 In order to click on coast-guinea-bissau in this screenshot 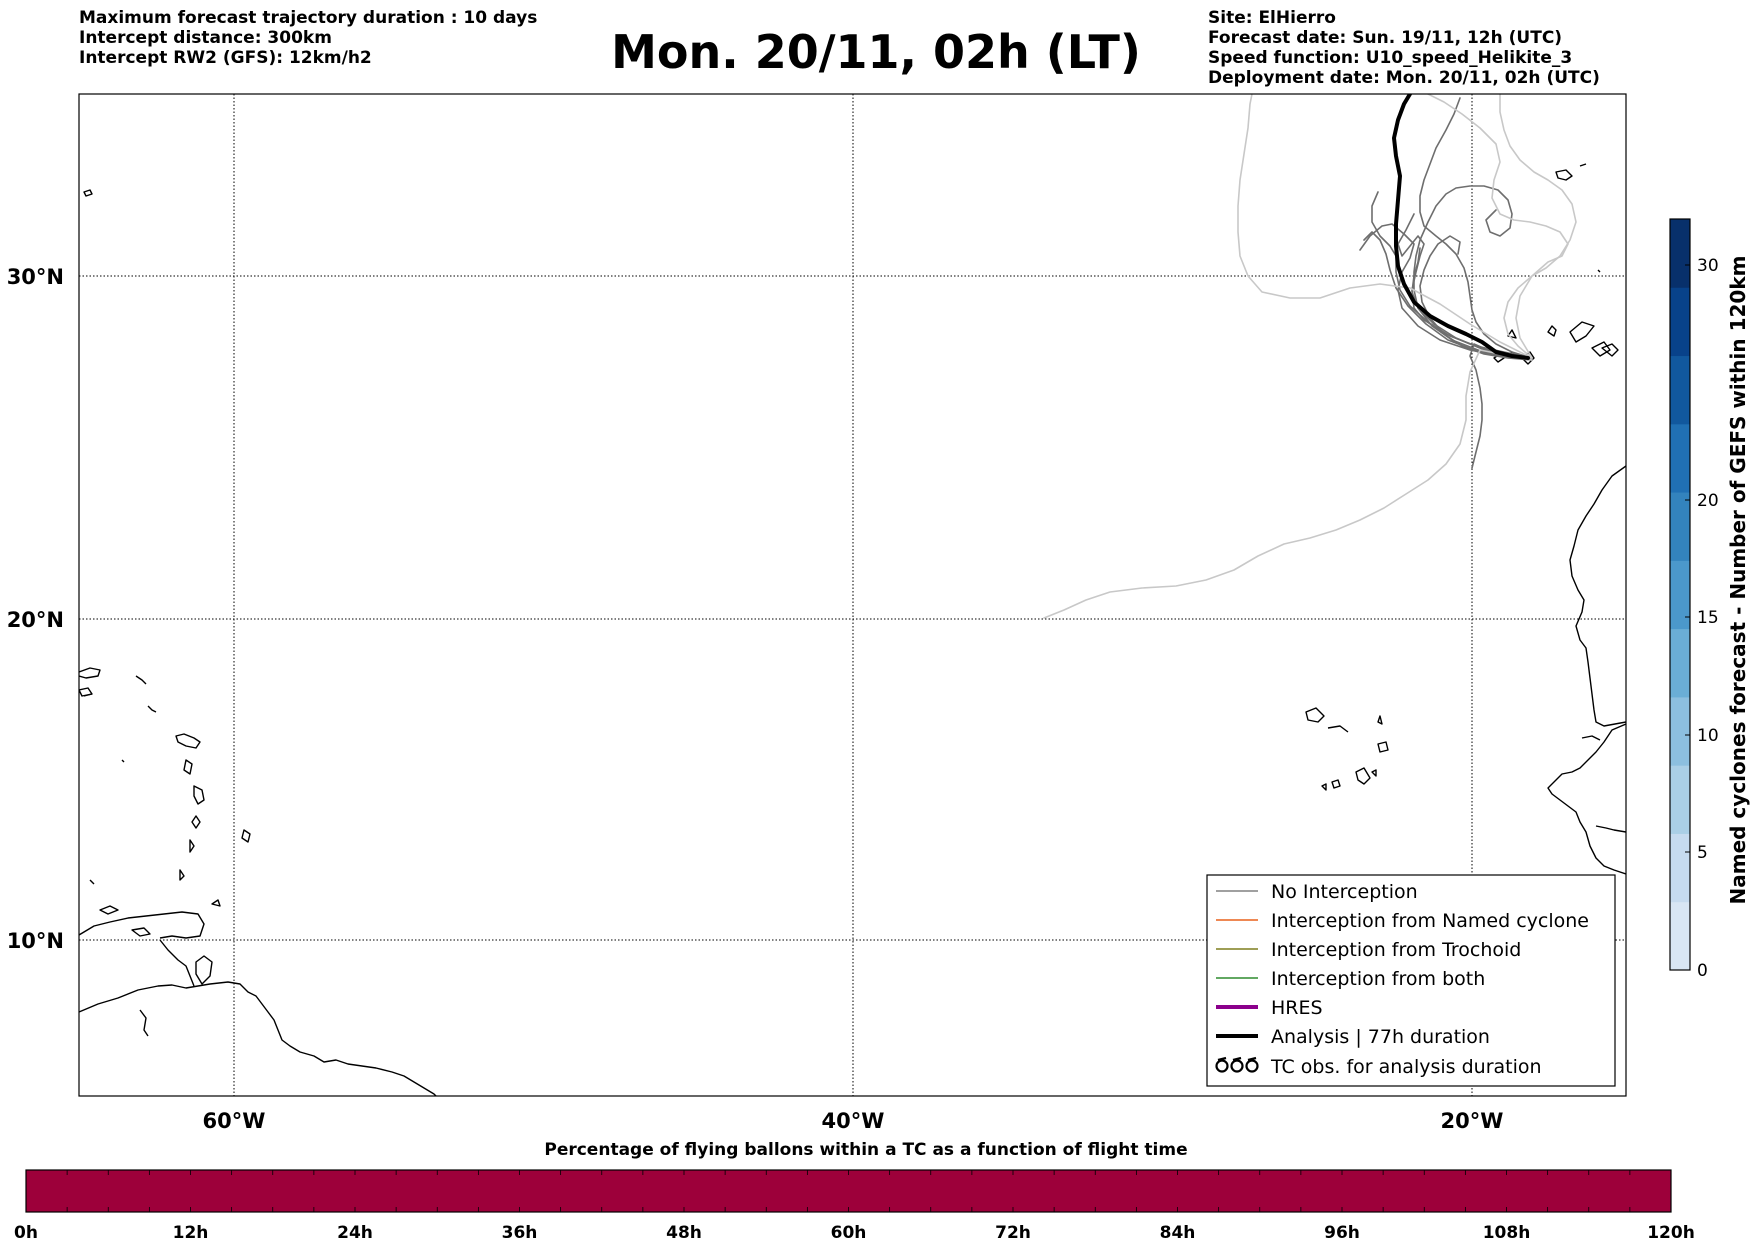, I will do `click(1610, 829)`.